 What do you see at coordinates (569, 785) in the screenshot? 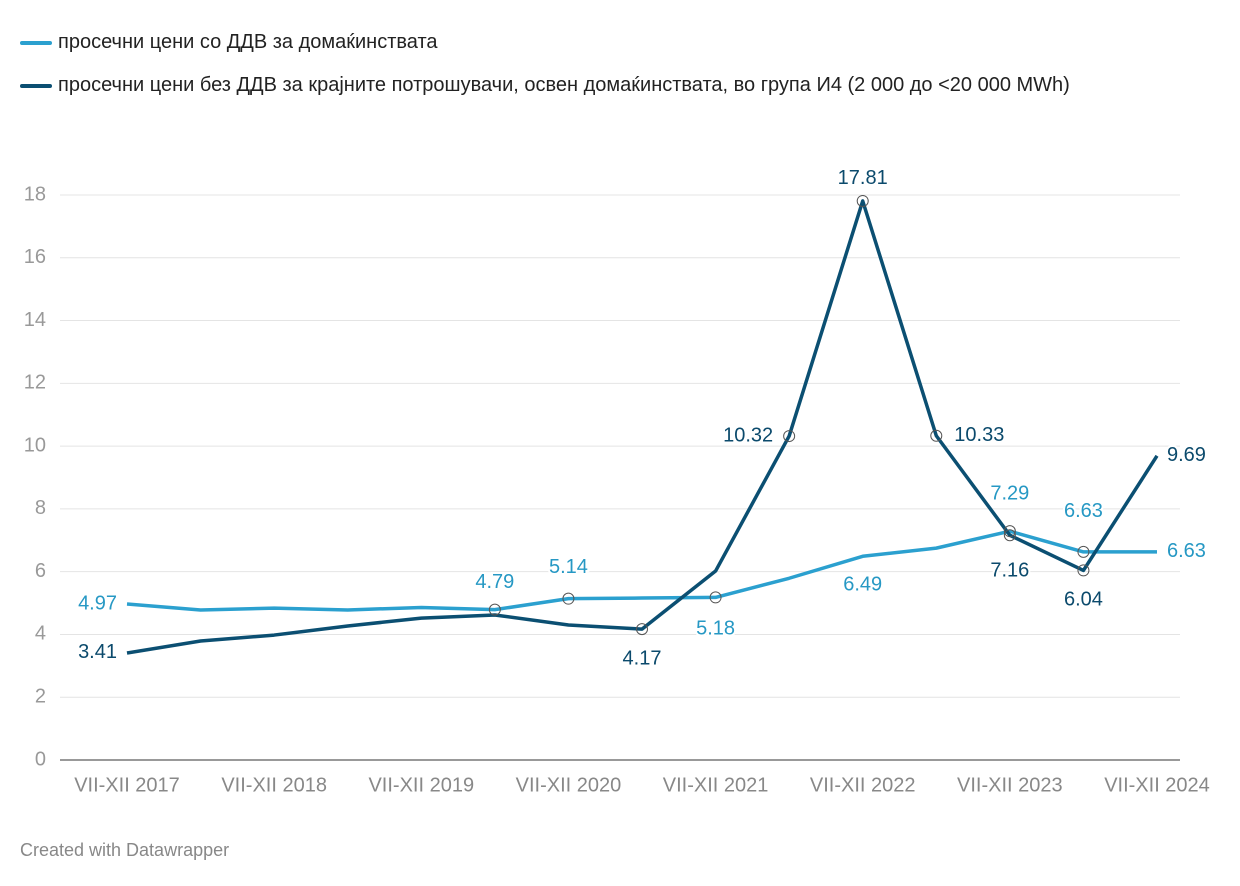
I see `x-tick-label: VII-XII 2020` at bounding box center [569, 785].